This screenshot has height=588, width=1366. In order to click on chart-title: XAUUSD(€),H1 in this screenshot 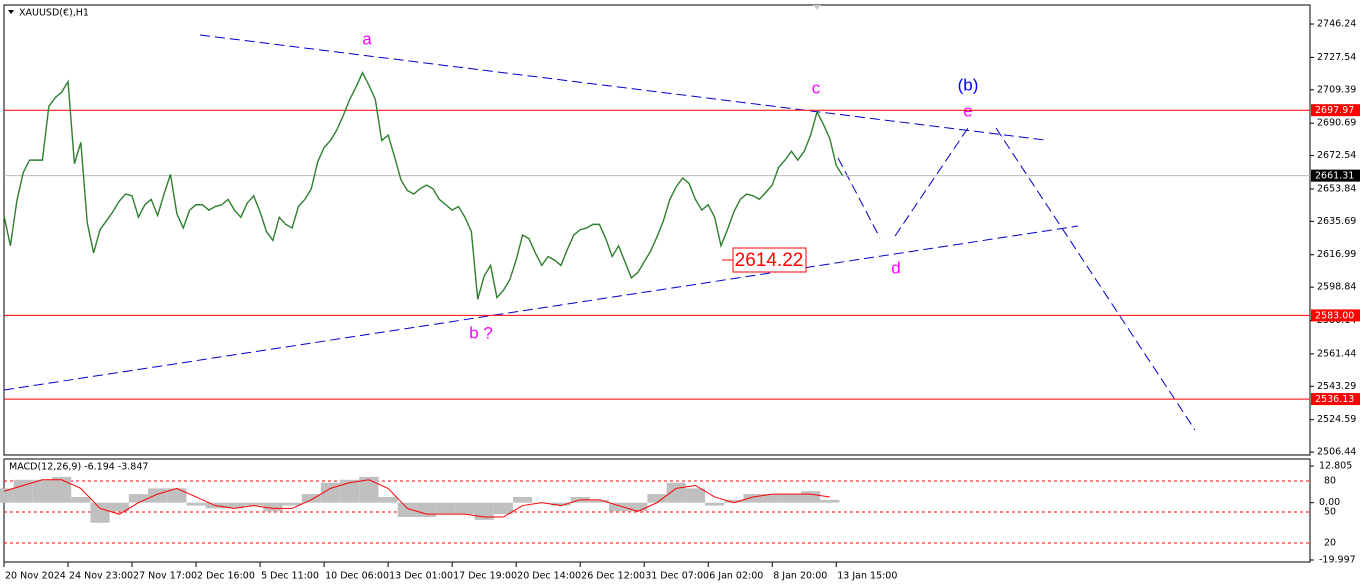, I will do `click(54, 13)`.